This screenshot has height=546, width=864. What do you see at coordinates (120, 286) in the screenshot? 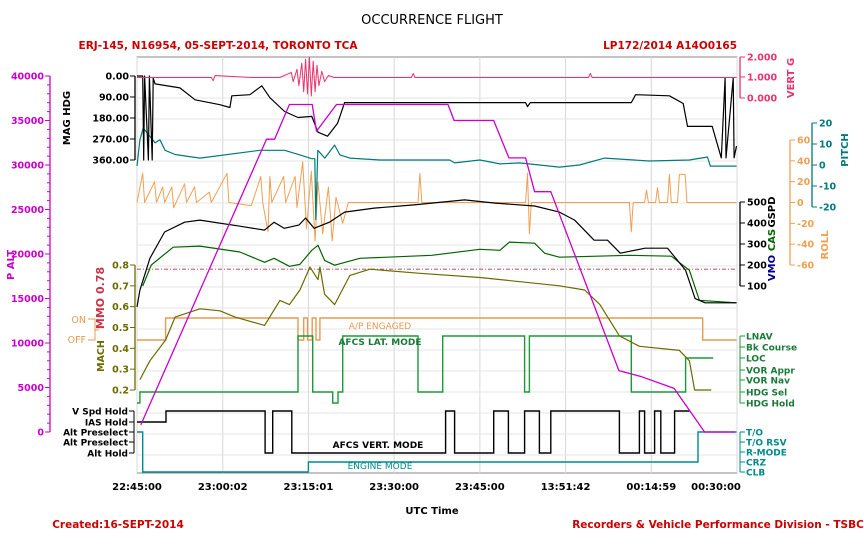
I see `mach-tick-label: 0.7` at bounding box center [120, 286].